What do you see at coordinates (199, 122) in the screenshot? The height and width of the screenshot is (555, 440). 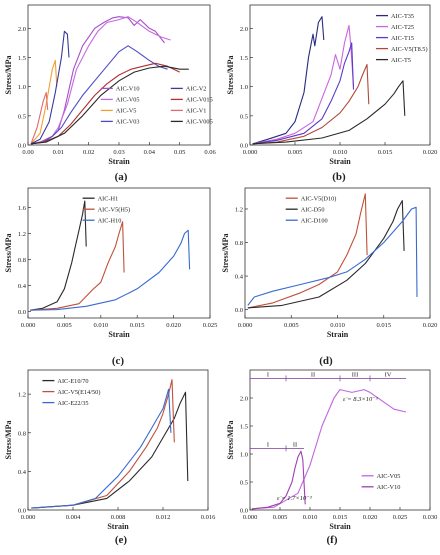 I see `legend-label: AIC-V005` at bounding box center [199, 122].